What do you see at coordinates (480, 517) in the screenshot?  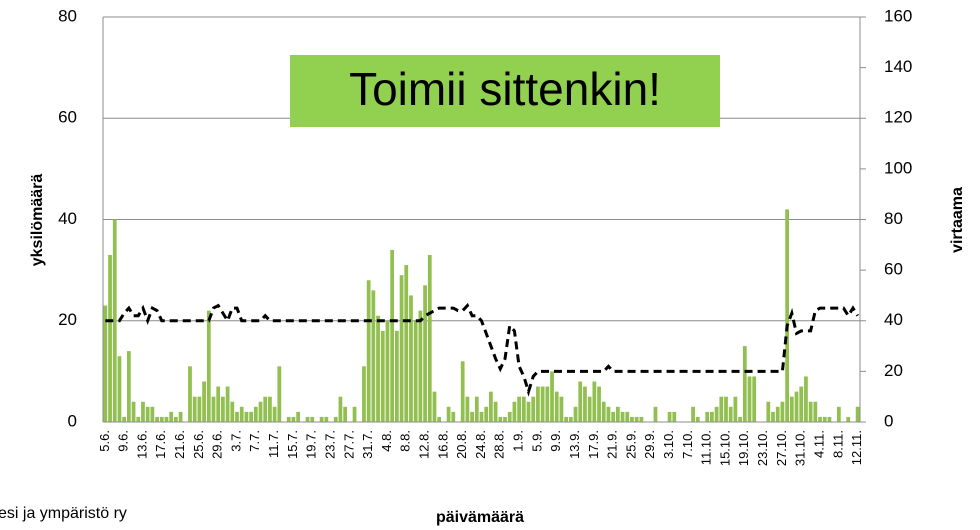 I see `x-axis-title: päivämäärä` at bounding box center [480, 517].